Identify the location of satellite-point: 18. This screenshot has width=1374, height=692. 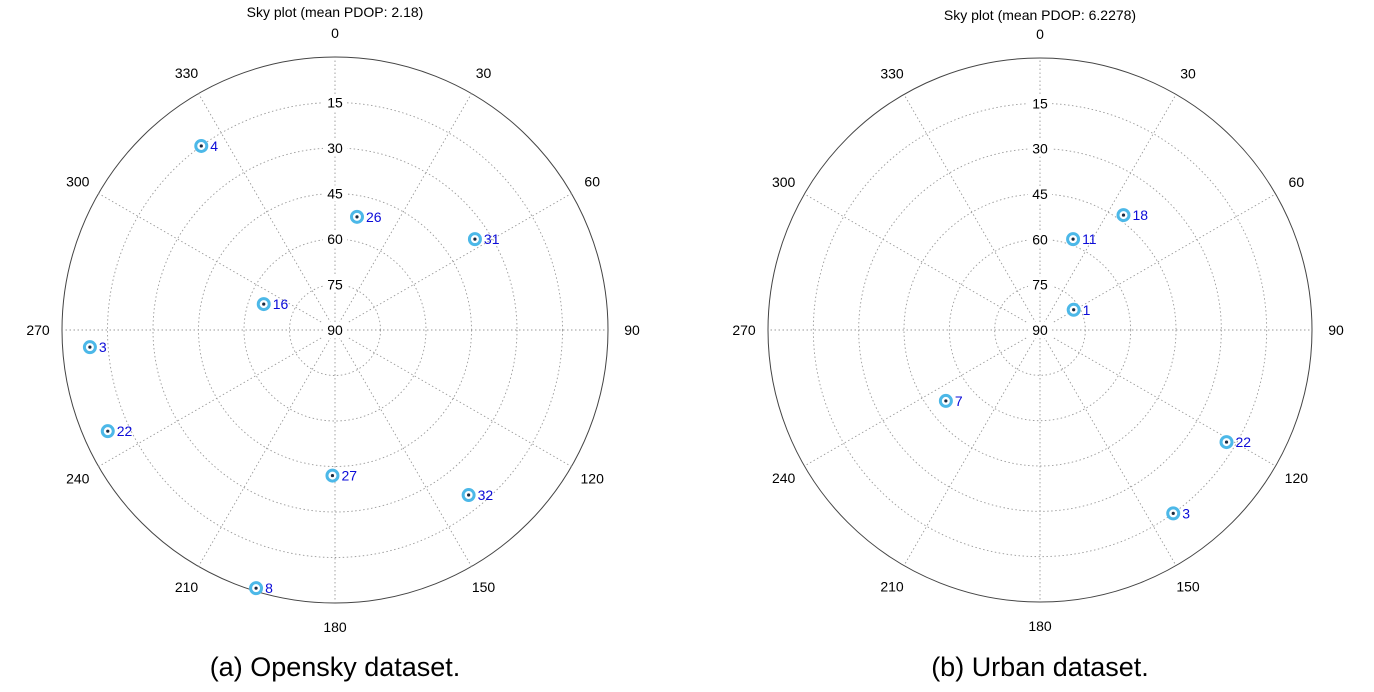
(1132, 215).